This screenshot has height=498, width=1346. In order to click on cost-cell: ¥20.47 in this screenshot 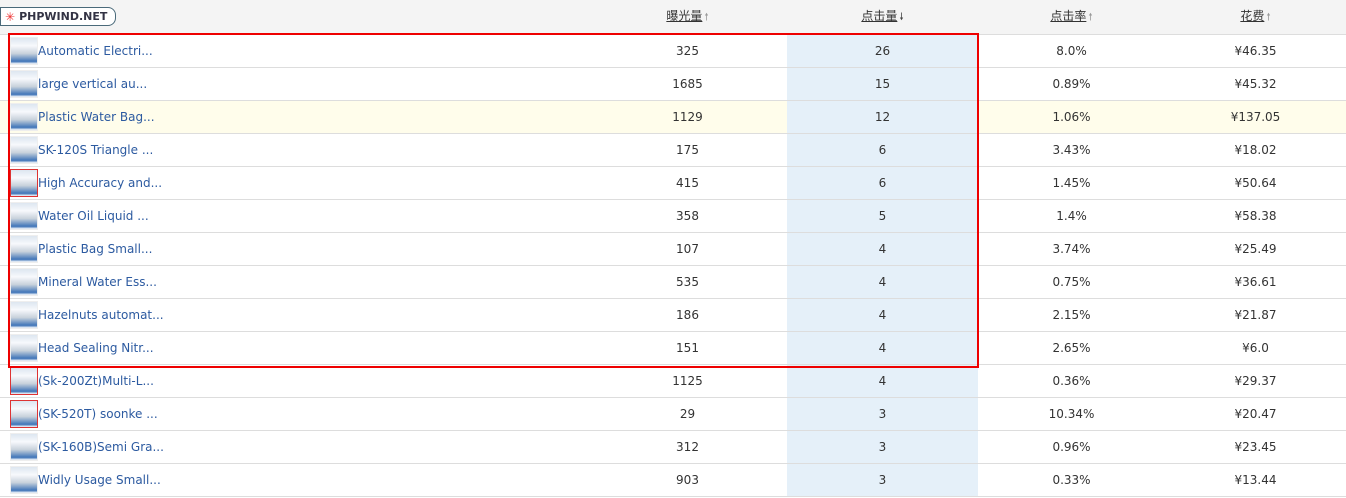, I will do `click(1255, 414)`.